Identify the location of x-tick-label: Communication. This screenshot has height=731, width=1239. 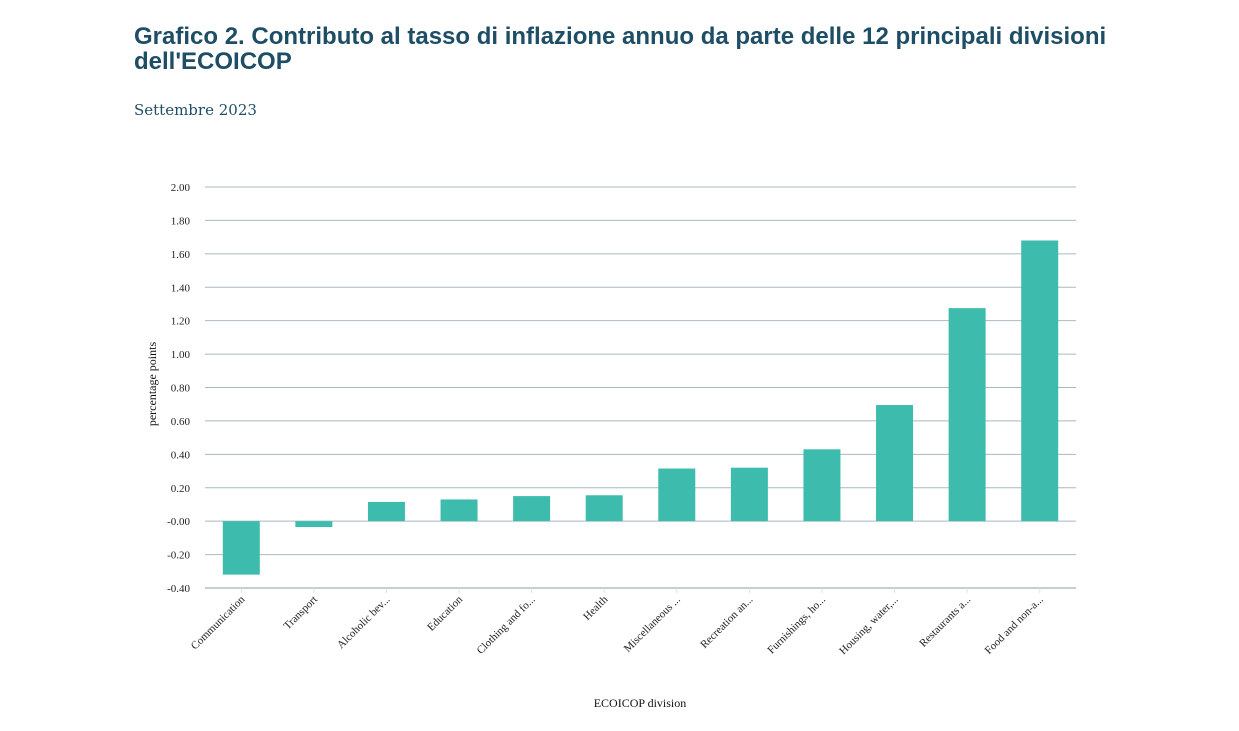
(218, 622).